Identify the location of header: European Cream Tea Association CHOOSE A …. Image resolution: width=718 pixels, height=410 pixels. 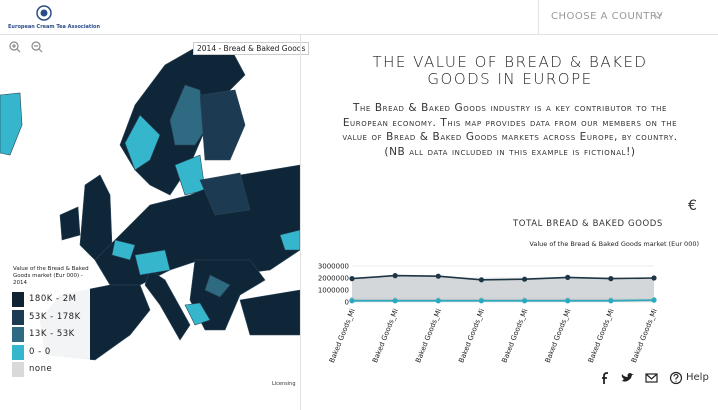
(359, 17).